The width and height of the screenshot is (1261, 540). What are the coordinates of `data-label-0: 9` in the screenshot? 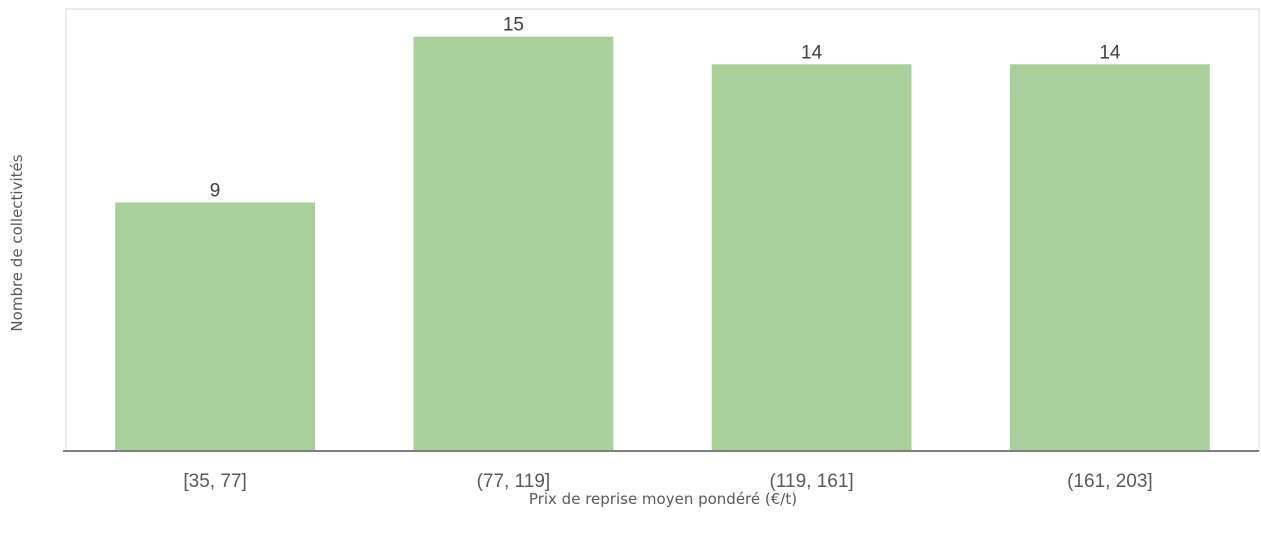 It's located at (215, 190).